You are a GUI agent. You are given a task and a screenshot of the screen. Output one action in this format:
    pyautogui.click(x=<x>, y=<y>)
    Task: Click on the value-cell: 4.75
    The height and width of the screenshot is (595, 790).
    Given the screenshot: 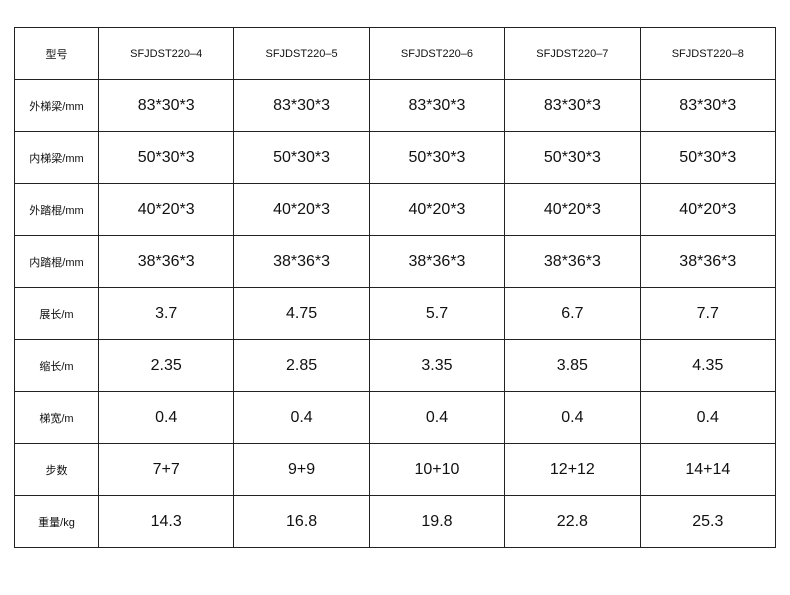 What is the action you would take?
    pyautogui.click(x=301, y=313)
    